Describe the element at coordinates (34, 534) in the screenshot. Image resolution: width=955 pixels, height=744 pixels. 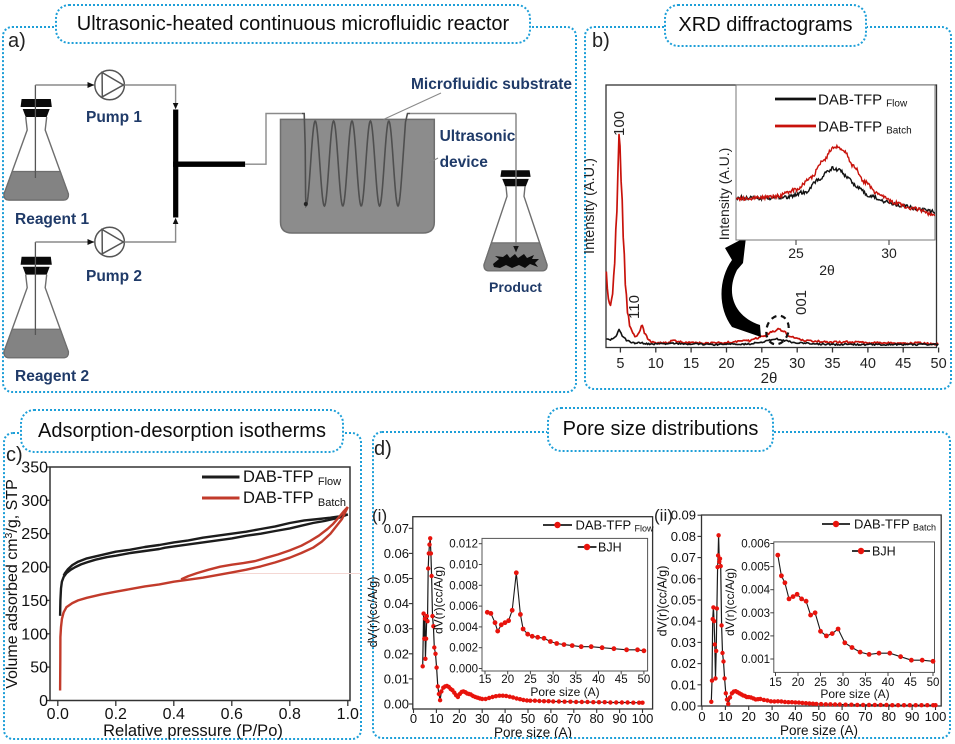
I see `svg-text: 250` at that location.